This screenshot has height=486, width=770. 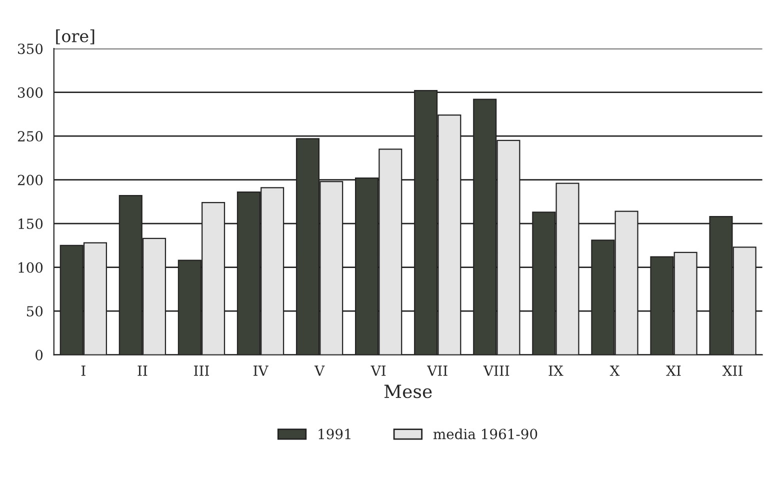 I want to click on x-tick-label: X, so click(x=615, y=371).